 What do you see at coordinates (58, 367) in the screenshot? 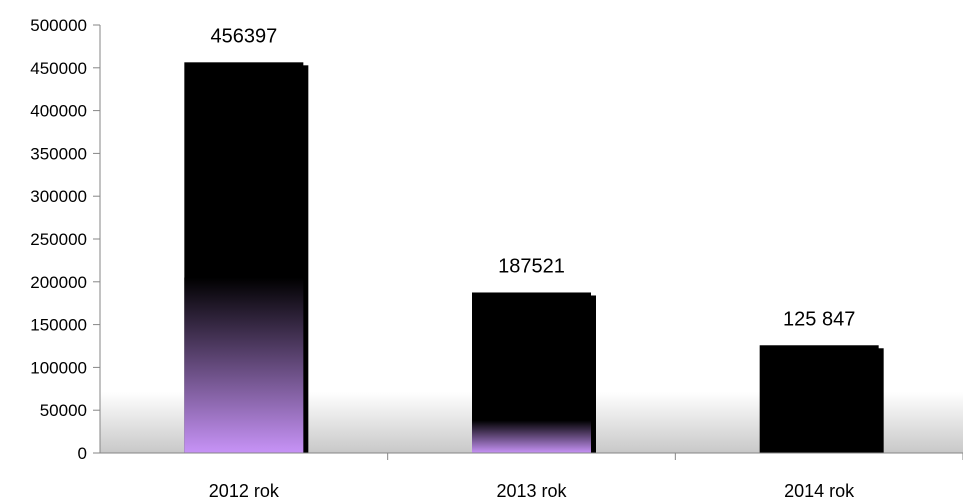
I see `y-tick-label: 100000` at bounding box center [58, 367].